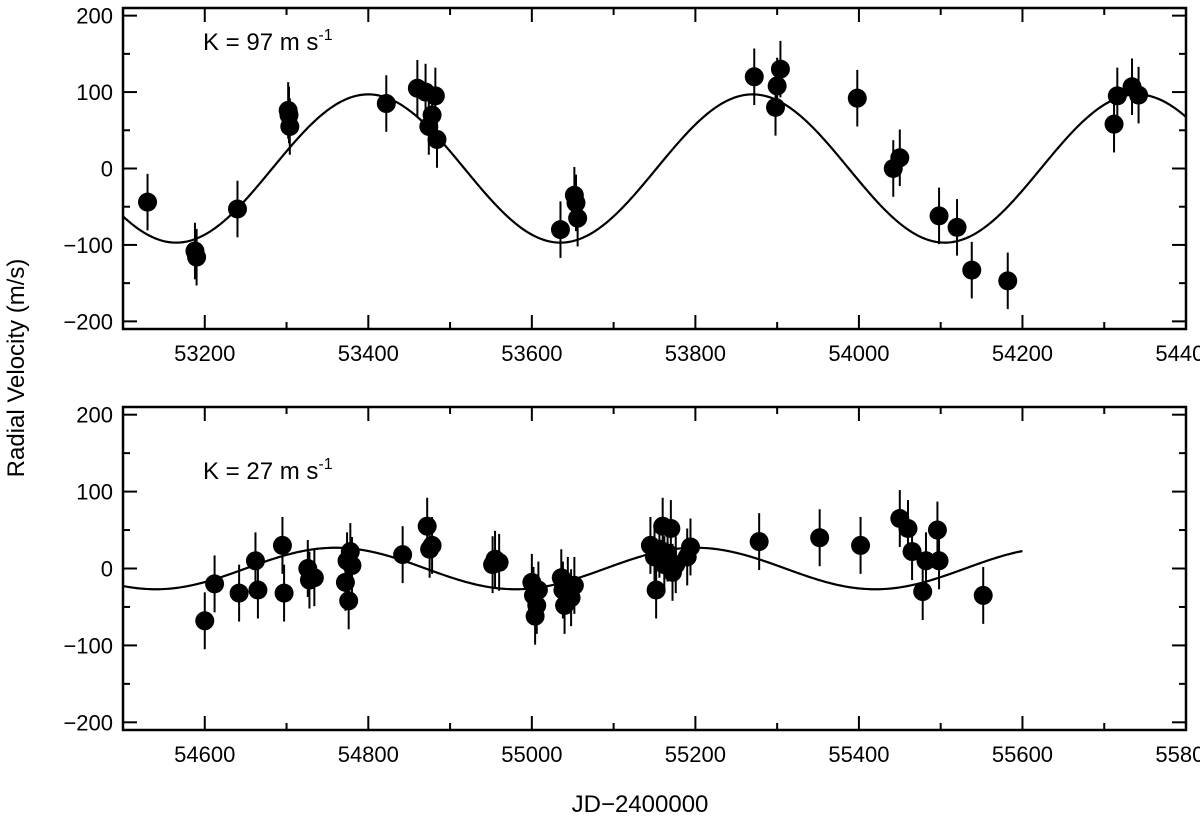  Describe the element at coordinates (1022, 754) in the screenshot. I see `x-tick-label: 55600` at that location.